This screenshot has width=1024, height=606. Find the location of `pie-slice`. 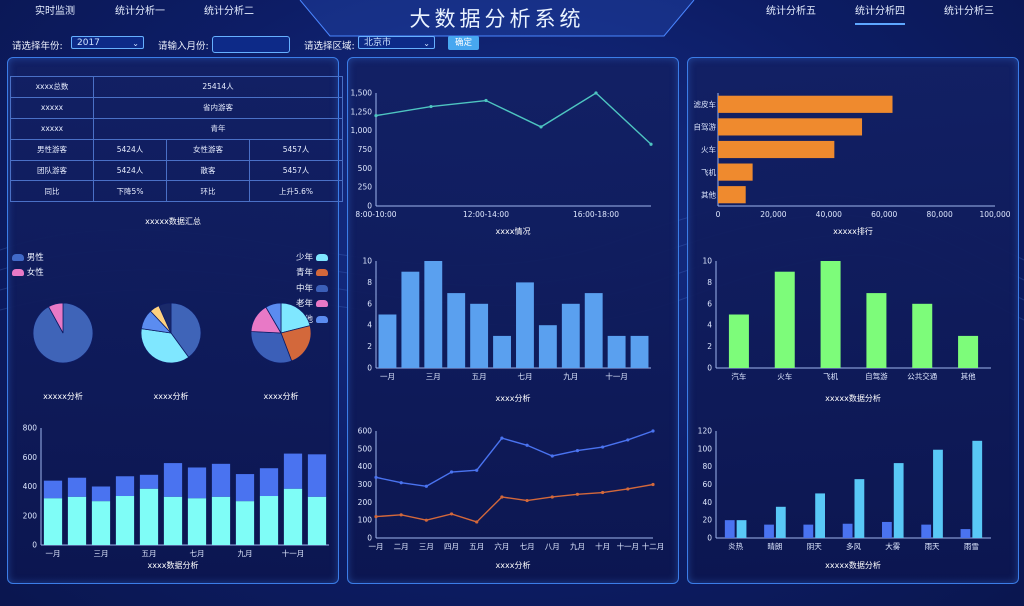

pie-slice is located at coordinates (273, 318).